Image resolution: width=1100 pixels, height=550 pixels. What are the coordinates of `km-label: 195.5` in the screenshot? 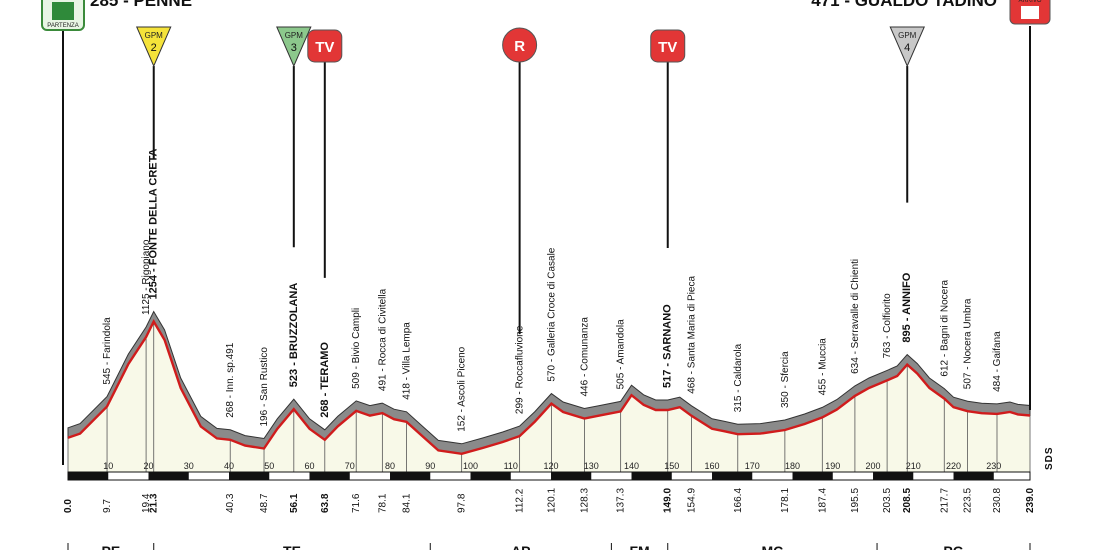 It's located at (855, 500).